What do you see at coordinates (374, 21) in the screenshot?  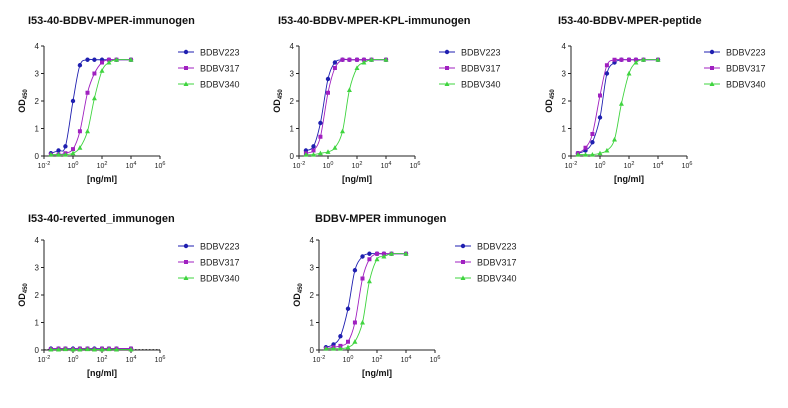 I see `chart-title: I53-40-BDBV-MPER-KPL-immunogen` at bounding box center [374, 21].